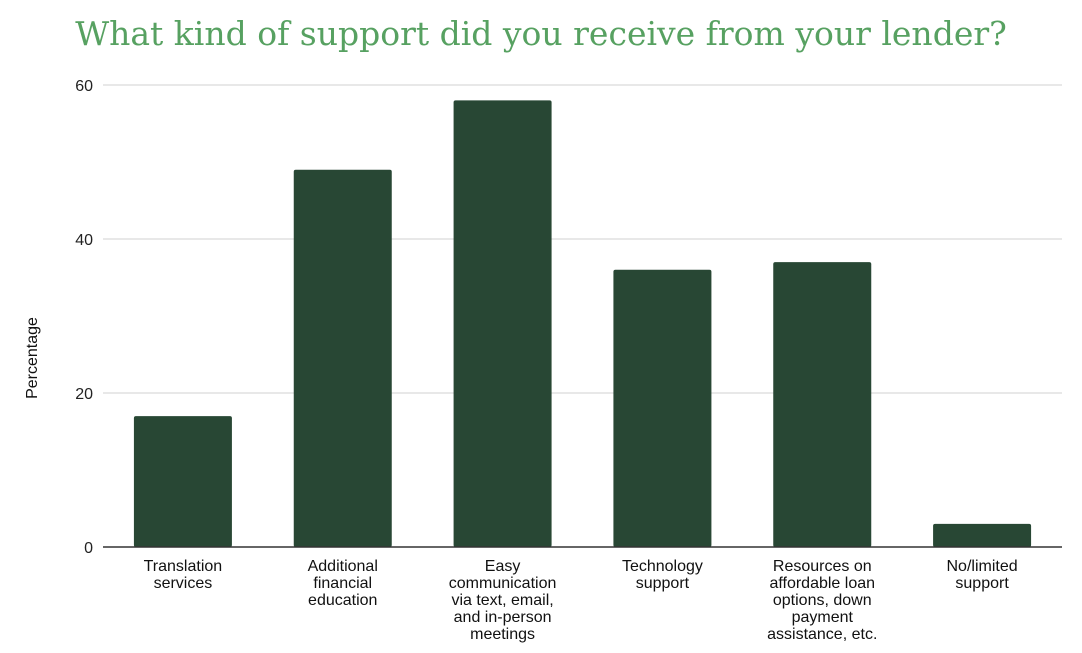  Describe the element at coordinates (343, 566) in the screenshot. I see `x-category-label-line: Additional` at that location.